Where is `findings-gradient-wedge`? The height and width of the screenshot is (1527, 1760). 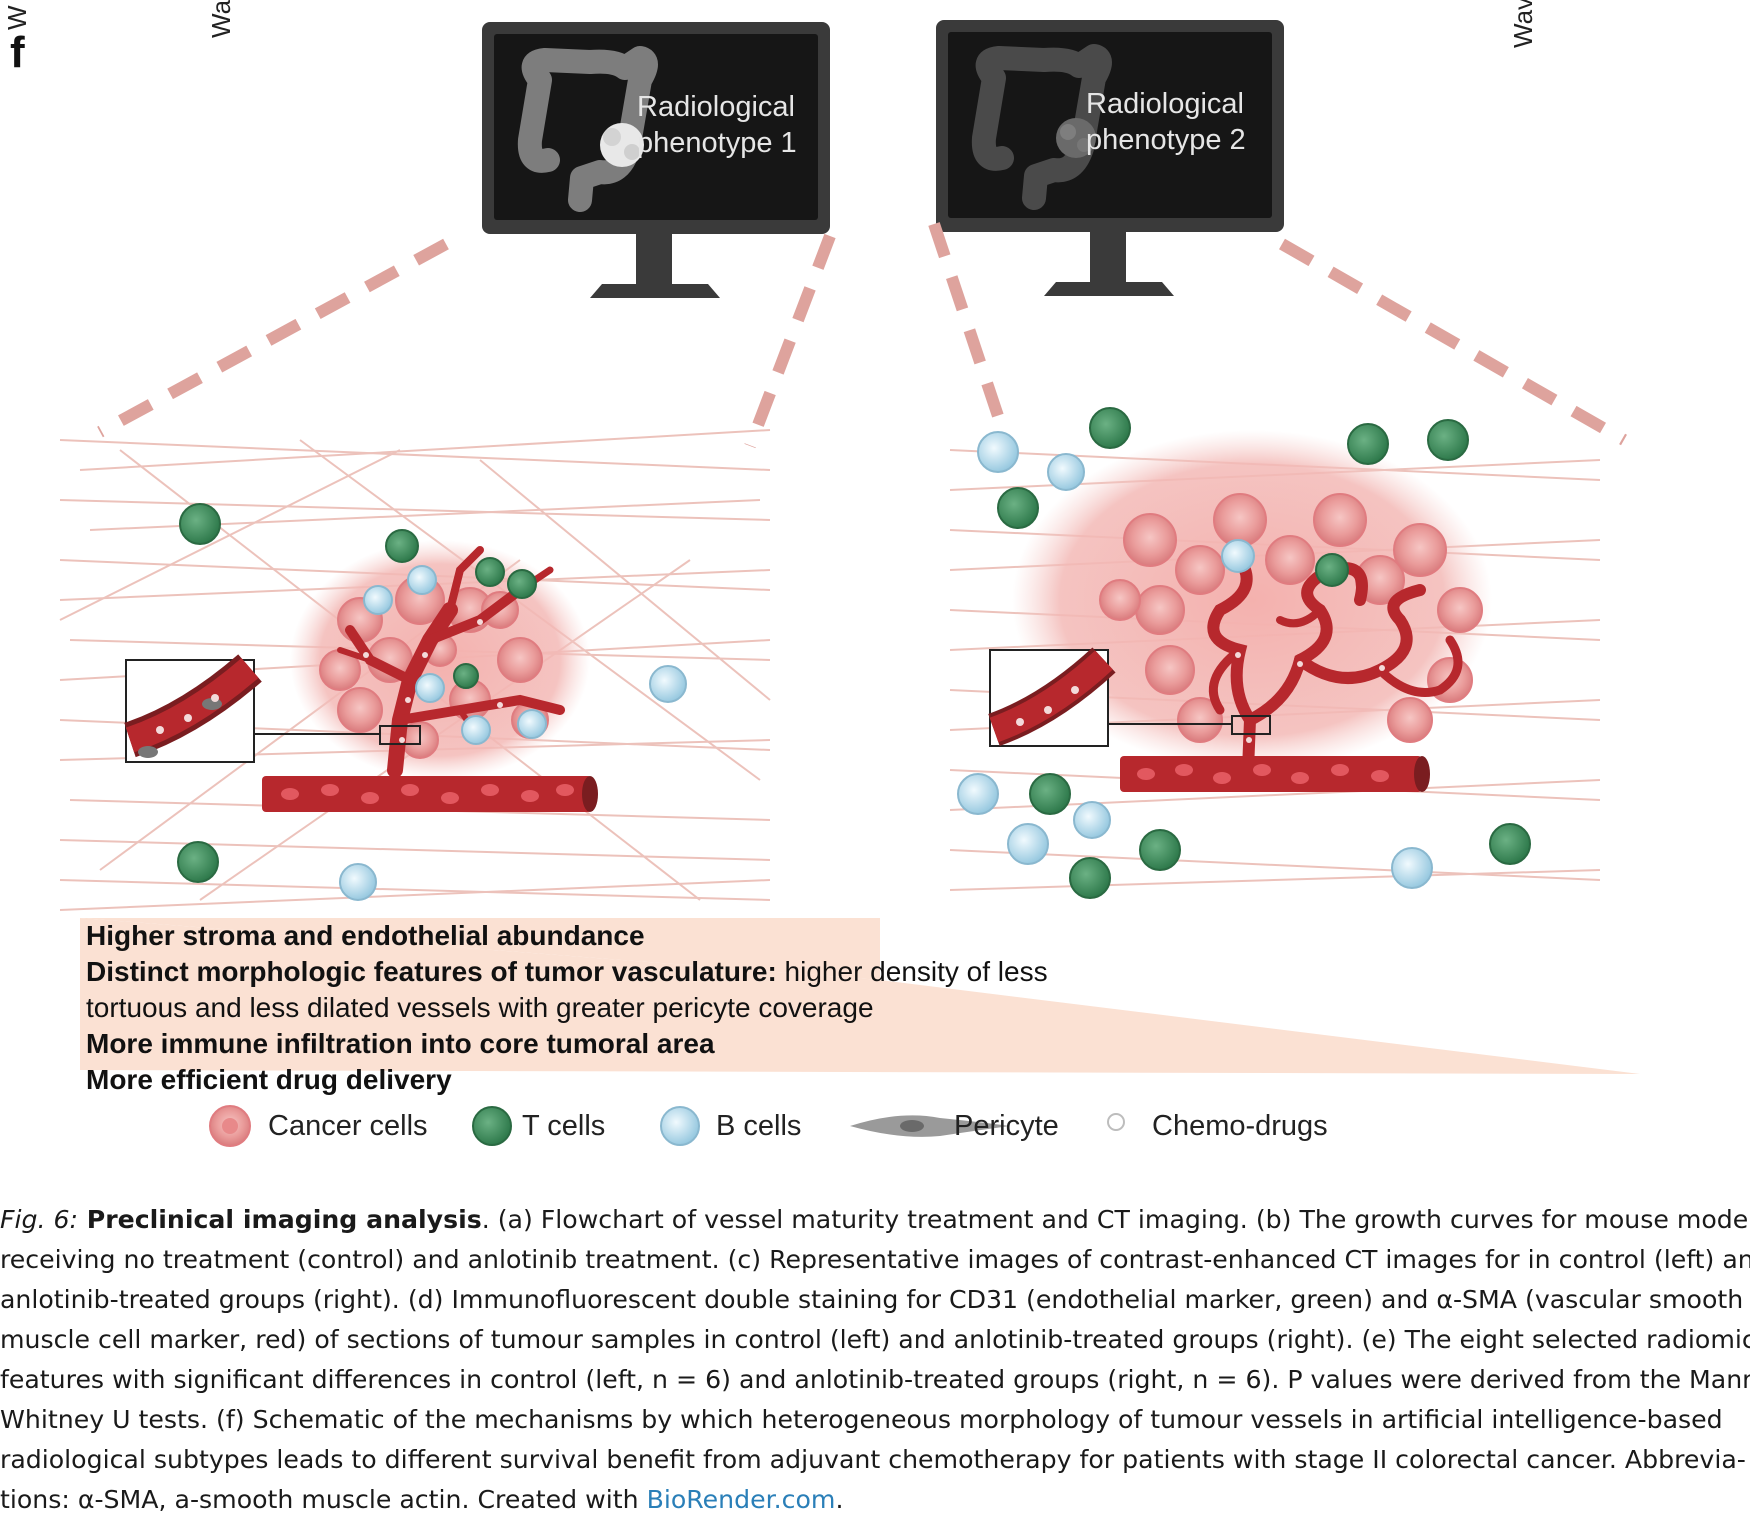 findings-gradient-wedge is located at coordinates (860, 996).